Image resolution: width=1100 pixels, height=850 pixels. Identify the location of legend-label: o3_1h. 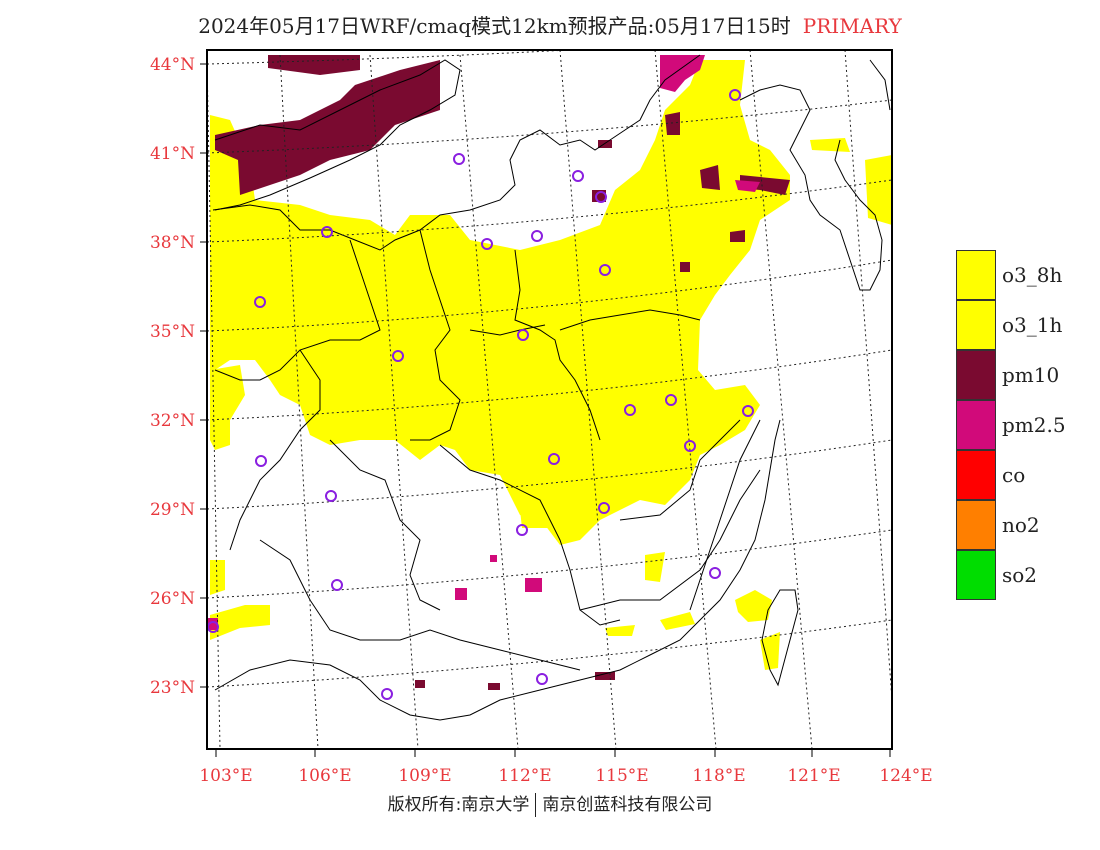
(1032, 325).